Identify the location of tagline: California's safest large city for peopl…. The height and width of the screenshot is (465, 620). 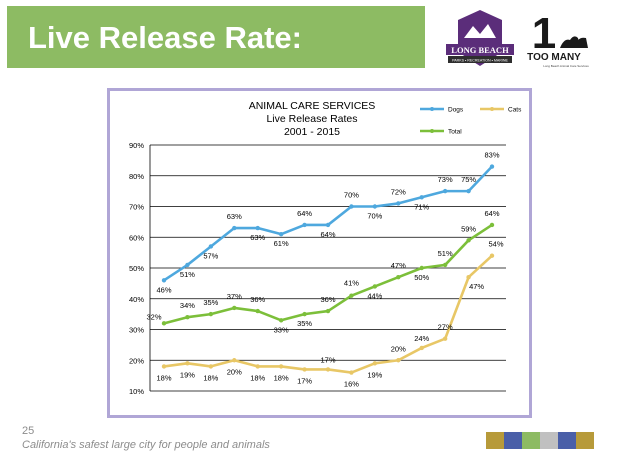
(146, 445).